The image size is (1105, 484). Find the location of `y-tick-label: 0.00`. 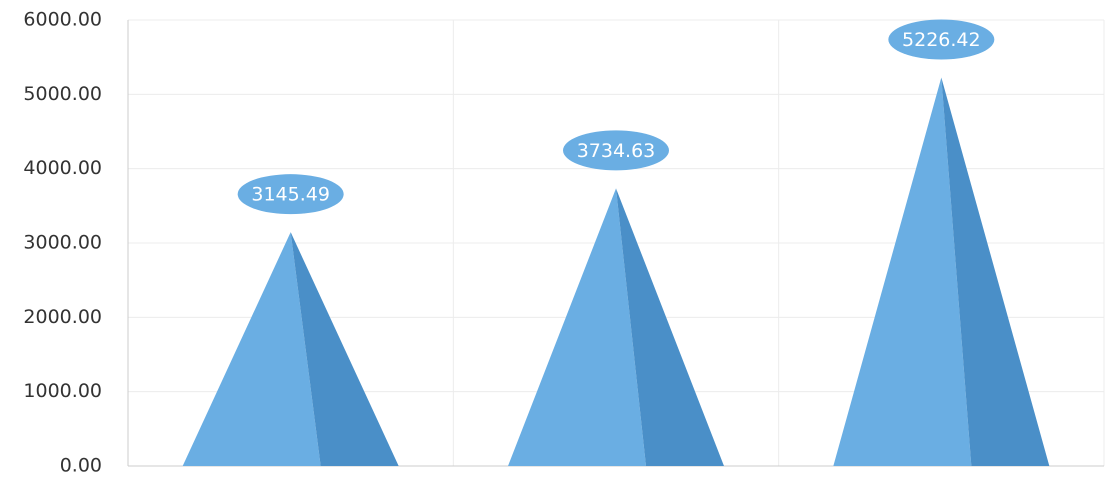

y-tick-label: 0.00 is located at coordinates (81, 466).